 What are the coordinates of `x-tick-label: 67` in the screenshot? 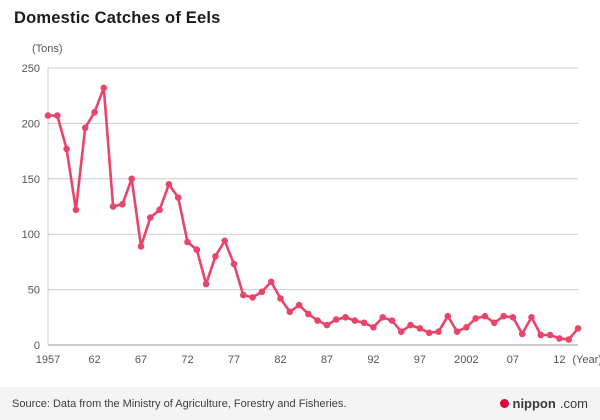 It's located at (141, 360).